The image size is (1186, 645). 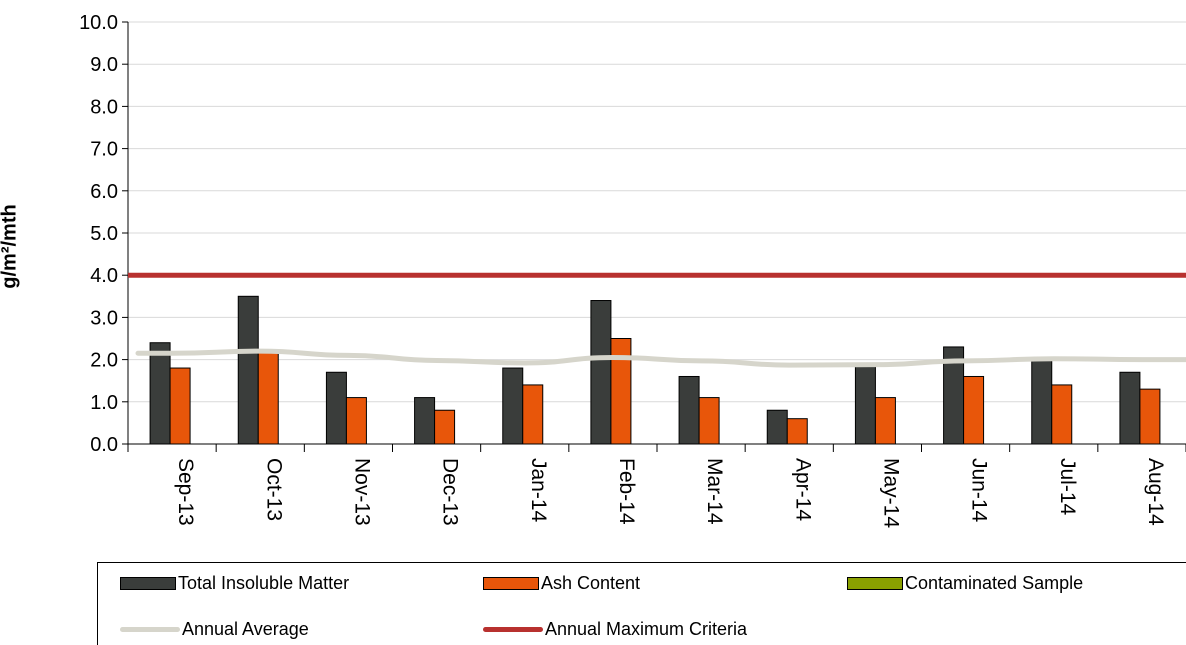 What do you see at coordinates (148, 583) in the screenshot?
I see `legend-swatch-total-insoluble` at bounding box center [148, 583].